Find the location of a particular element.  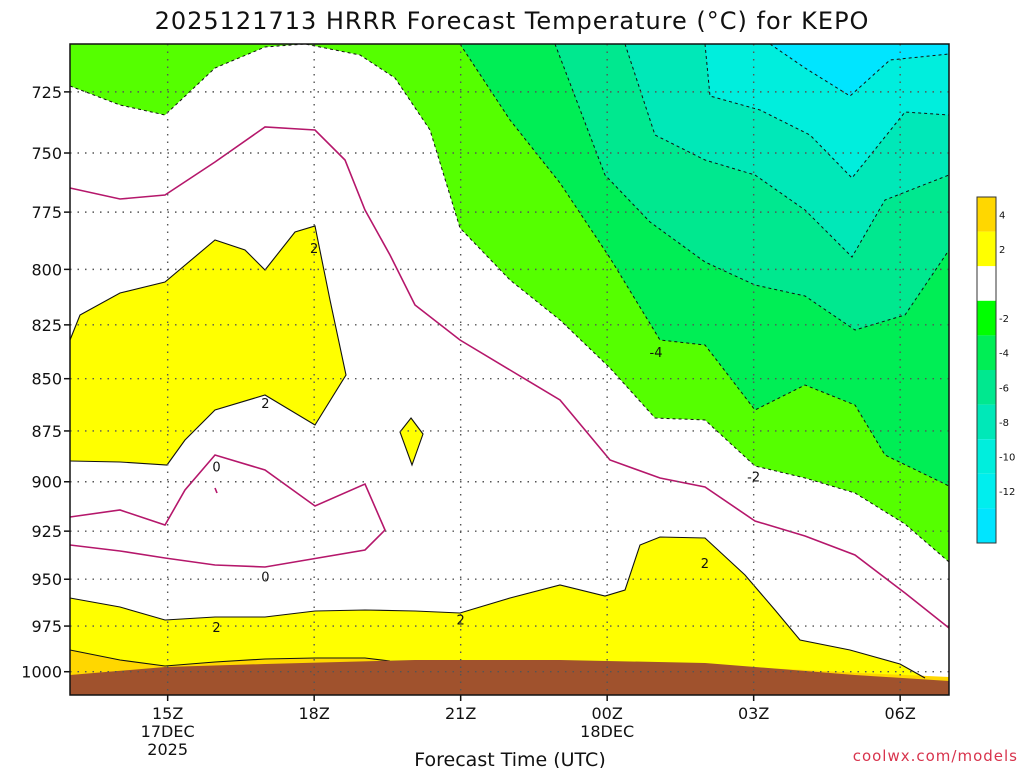

x-tick-label: 18DEC is located at coordinates (607, 731).